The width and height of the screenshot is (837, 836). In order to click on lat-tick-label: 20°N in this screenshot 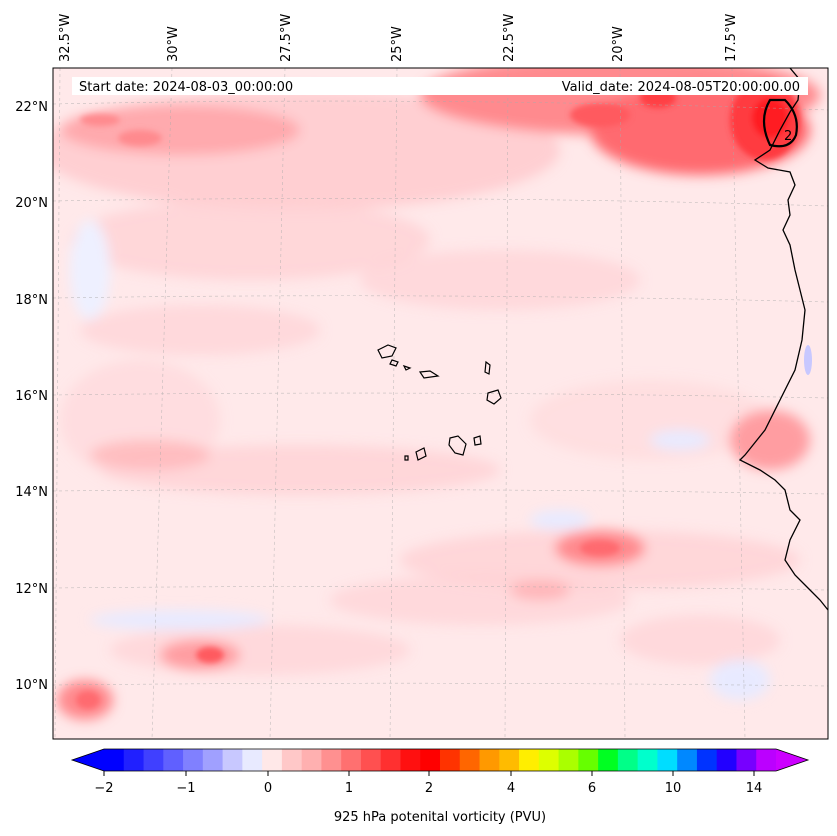, I will do `click(31, 203)`.